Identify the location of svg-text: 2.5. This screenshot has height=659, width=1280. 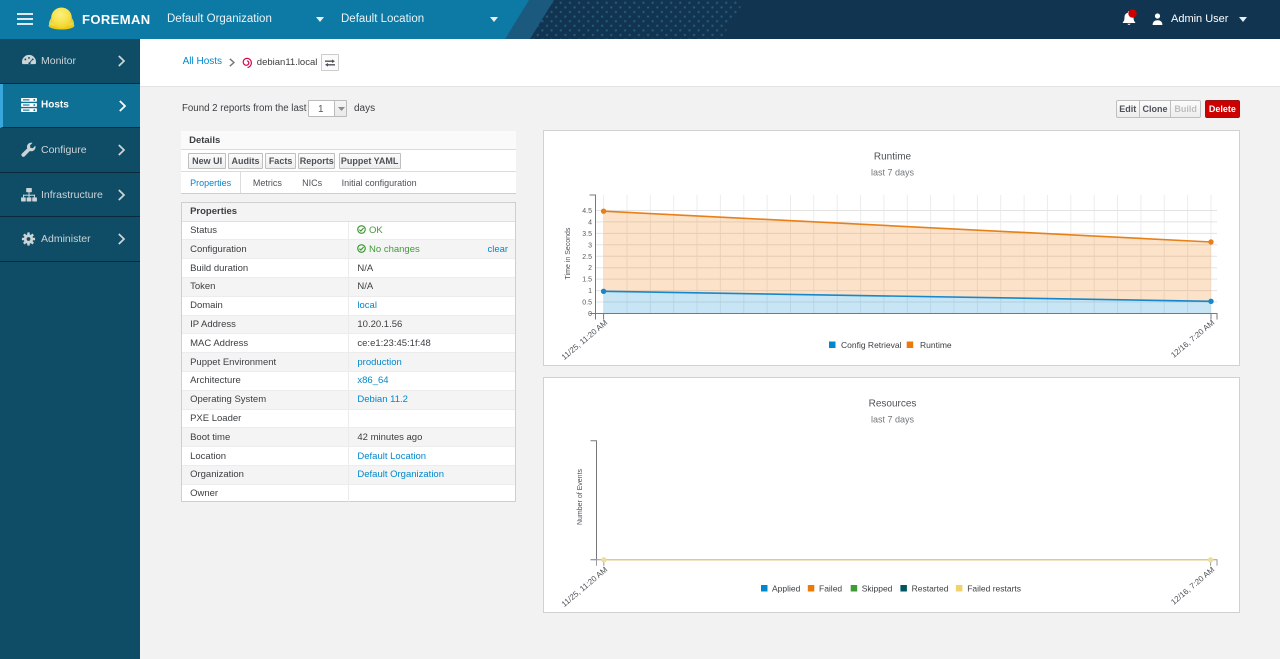
(587, 257).